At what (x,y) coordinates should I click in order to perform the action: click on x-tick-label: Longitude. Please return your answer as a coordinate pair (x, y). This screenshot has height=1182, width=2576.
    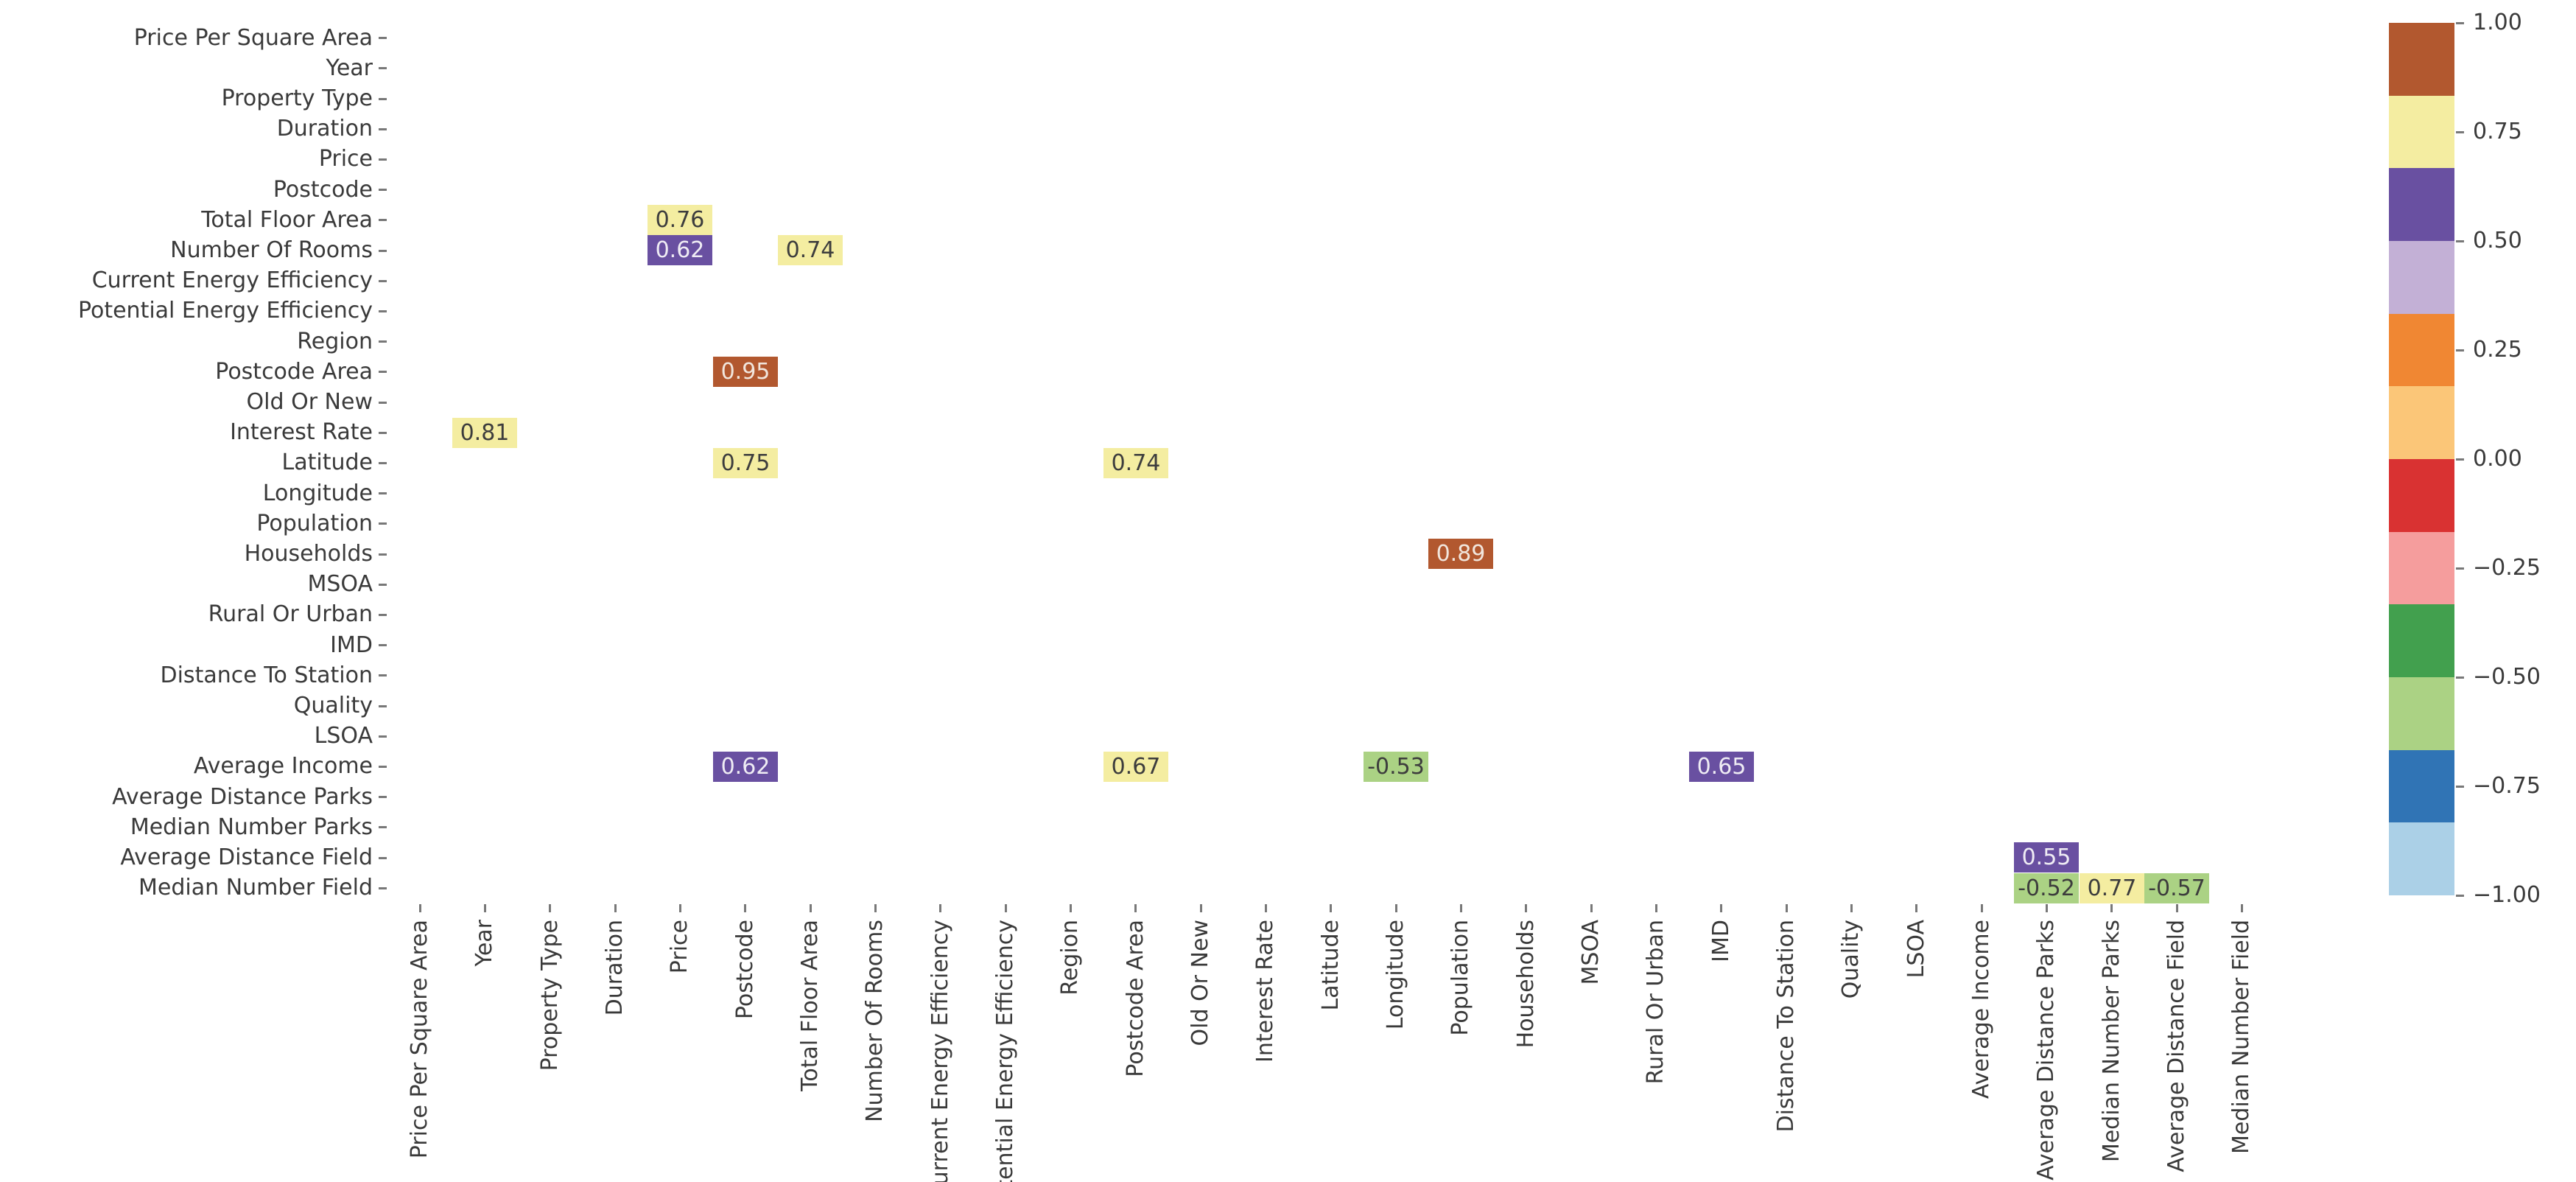
    Looking at the image, I should click on (1395, 975).